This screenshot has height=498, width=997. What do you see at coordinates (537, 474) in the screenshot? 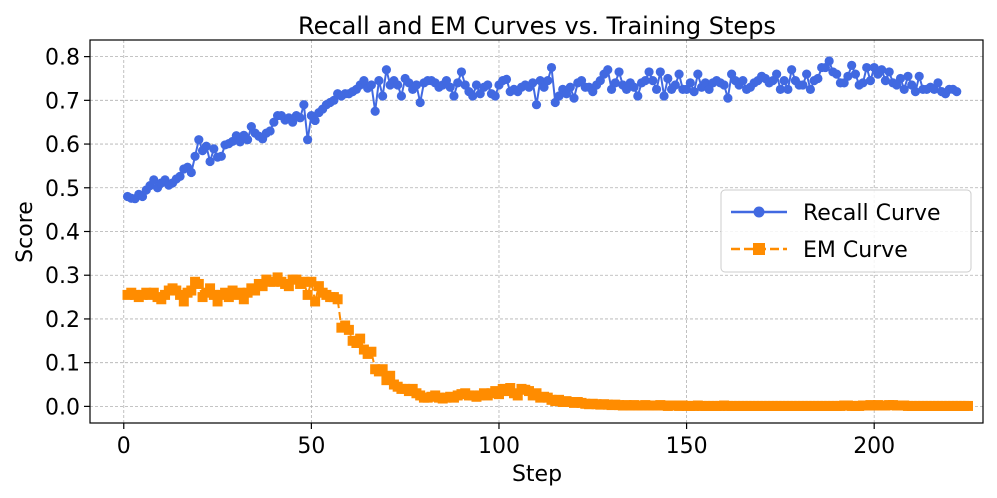
I see `x-axis-label: Step` at bounding box center [537, 474].